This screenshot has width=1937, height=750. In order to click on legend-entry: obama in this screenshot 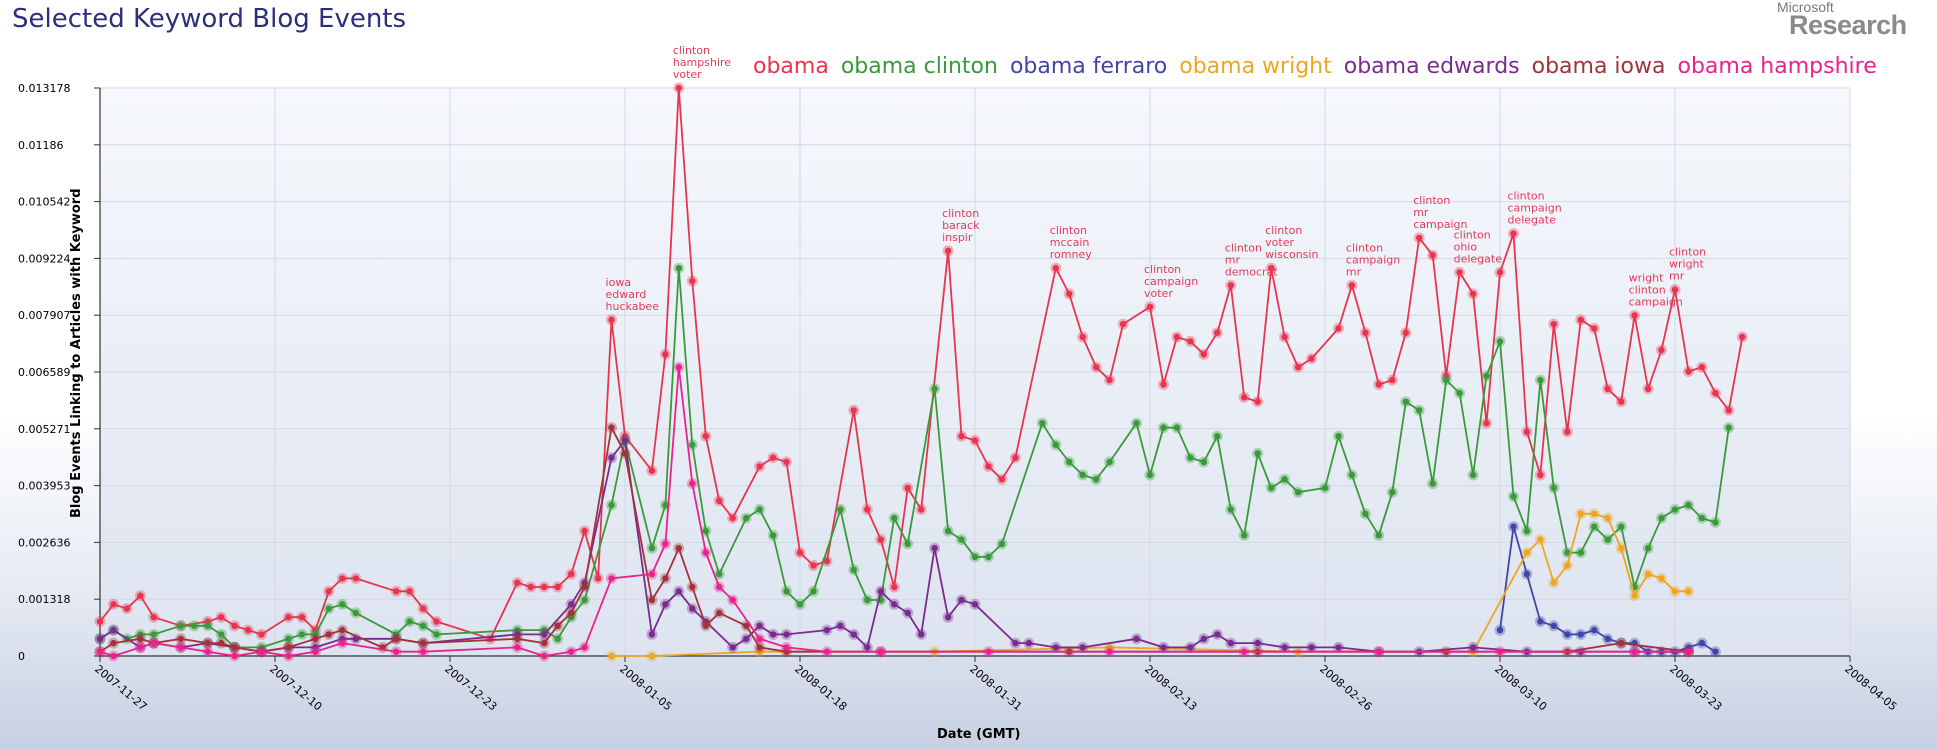, I will do `click(791, 66)`.